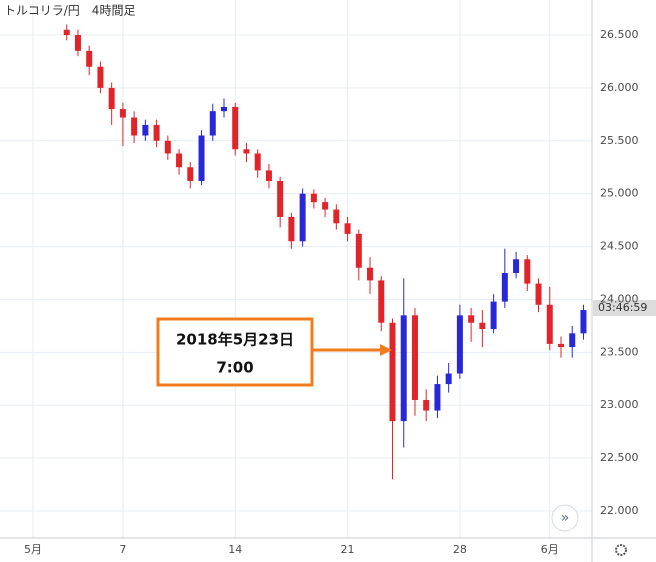  I want to click on annotation-date: 2018年5月23日, so click(235, 340).